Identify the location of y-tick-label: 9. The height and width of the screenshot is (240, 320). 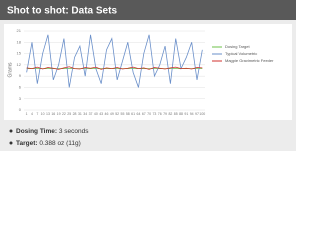
(20, 75).